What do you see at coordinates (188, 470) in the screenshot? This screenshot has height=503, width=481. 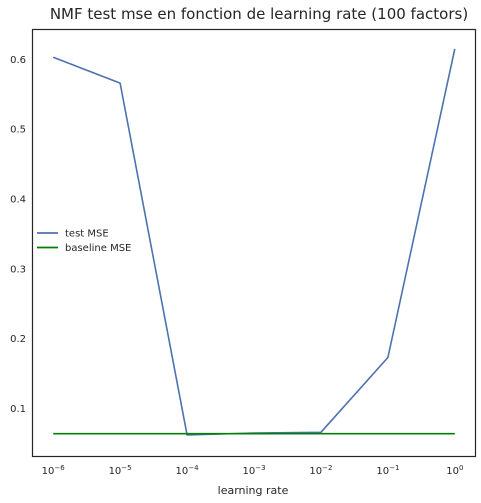 I see `x-tick-label: 10⁻⁴` at bounding box center [188, 470].